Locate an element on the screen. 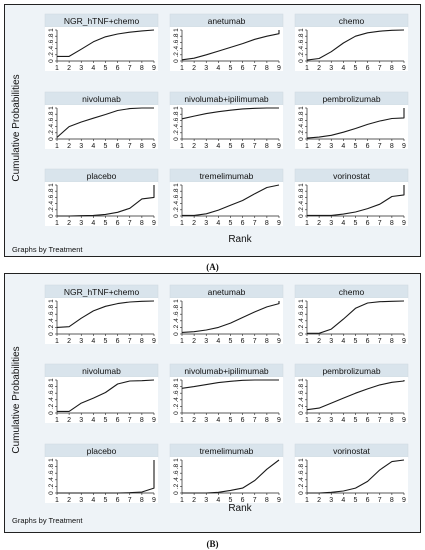 Image resolution: width=425 pixels, height=550 pixels. facet-title: anetumab is located at coordinates (227, 21).